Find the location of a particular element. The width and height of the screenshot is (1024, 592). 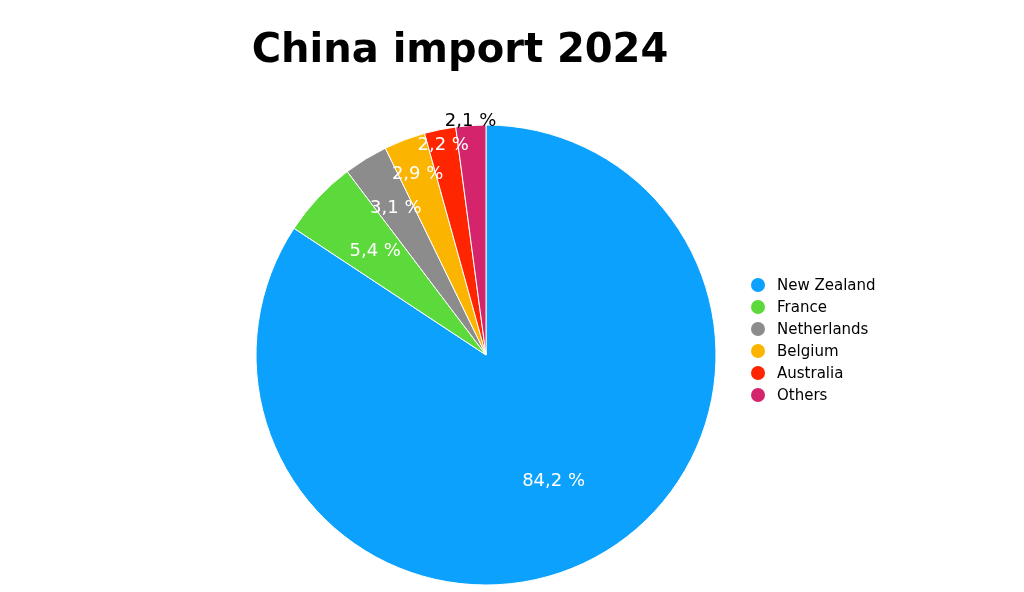

legend-label: Australia is located at coordinates (810, 372).